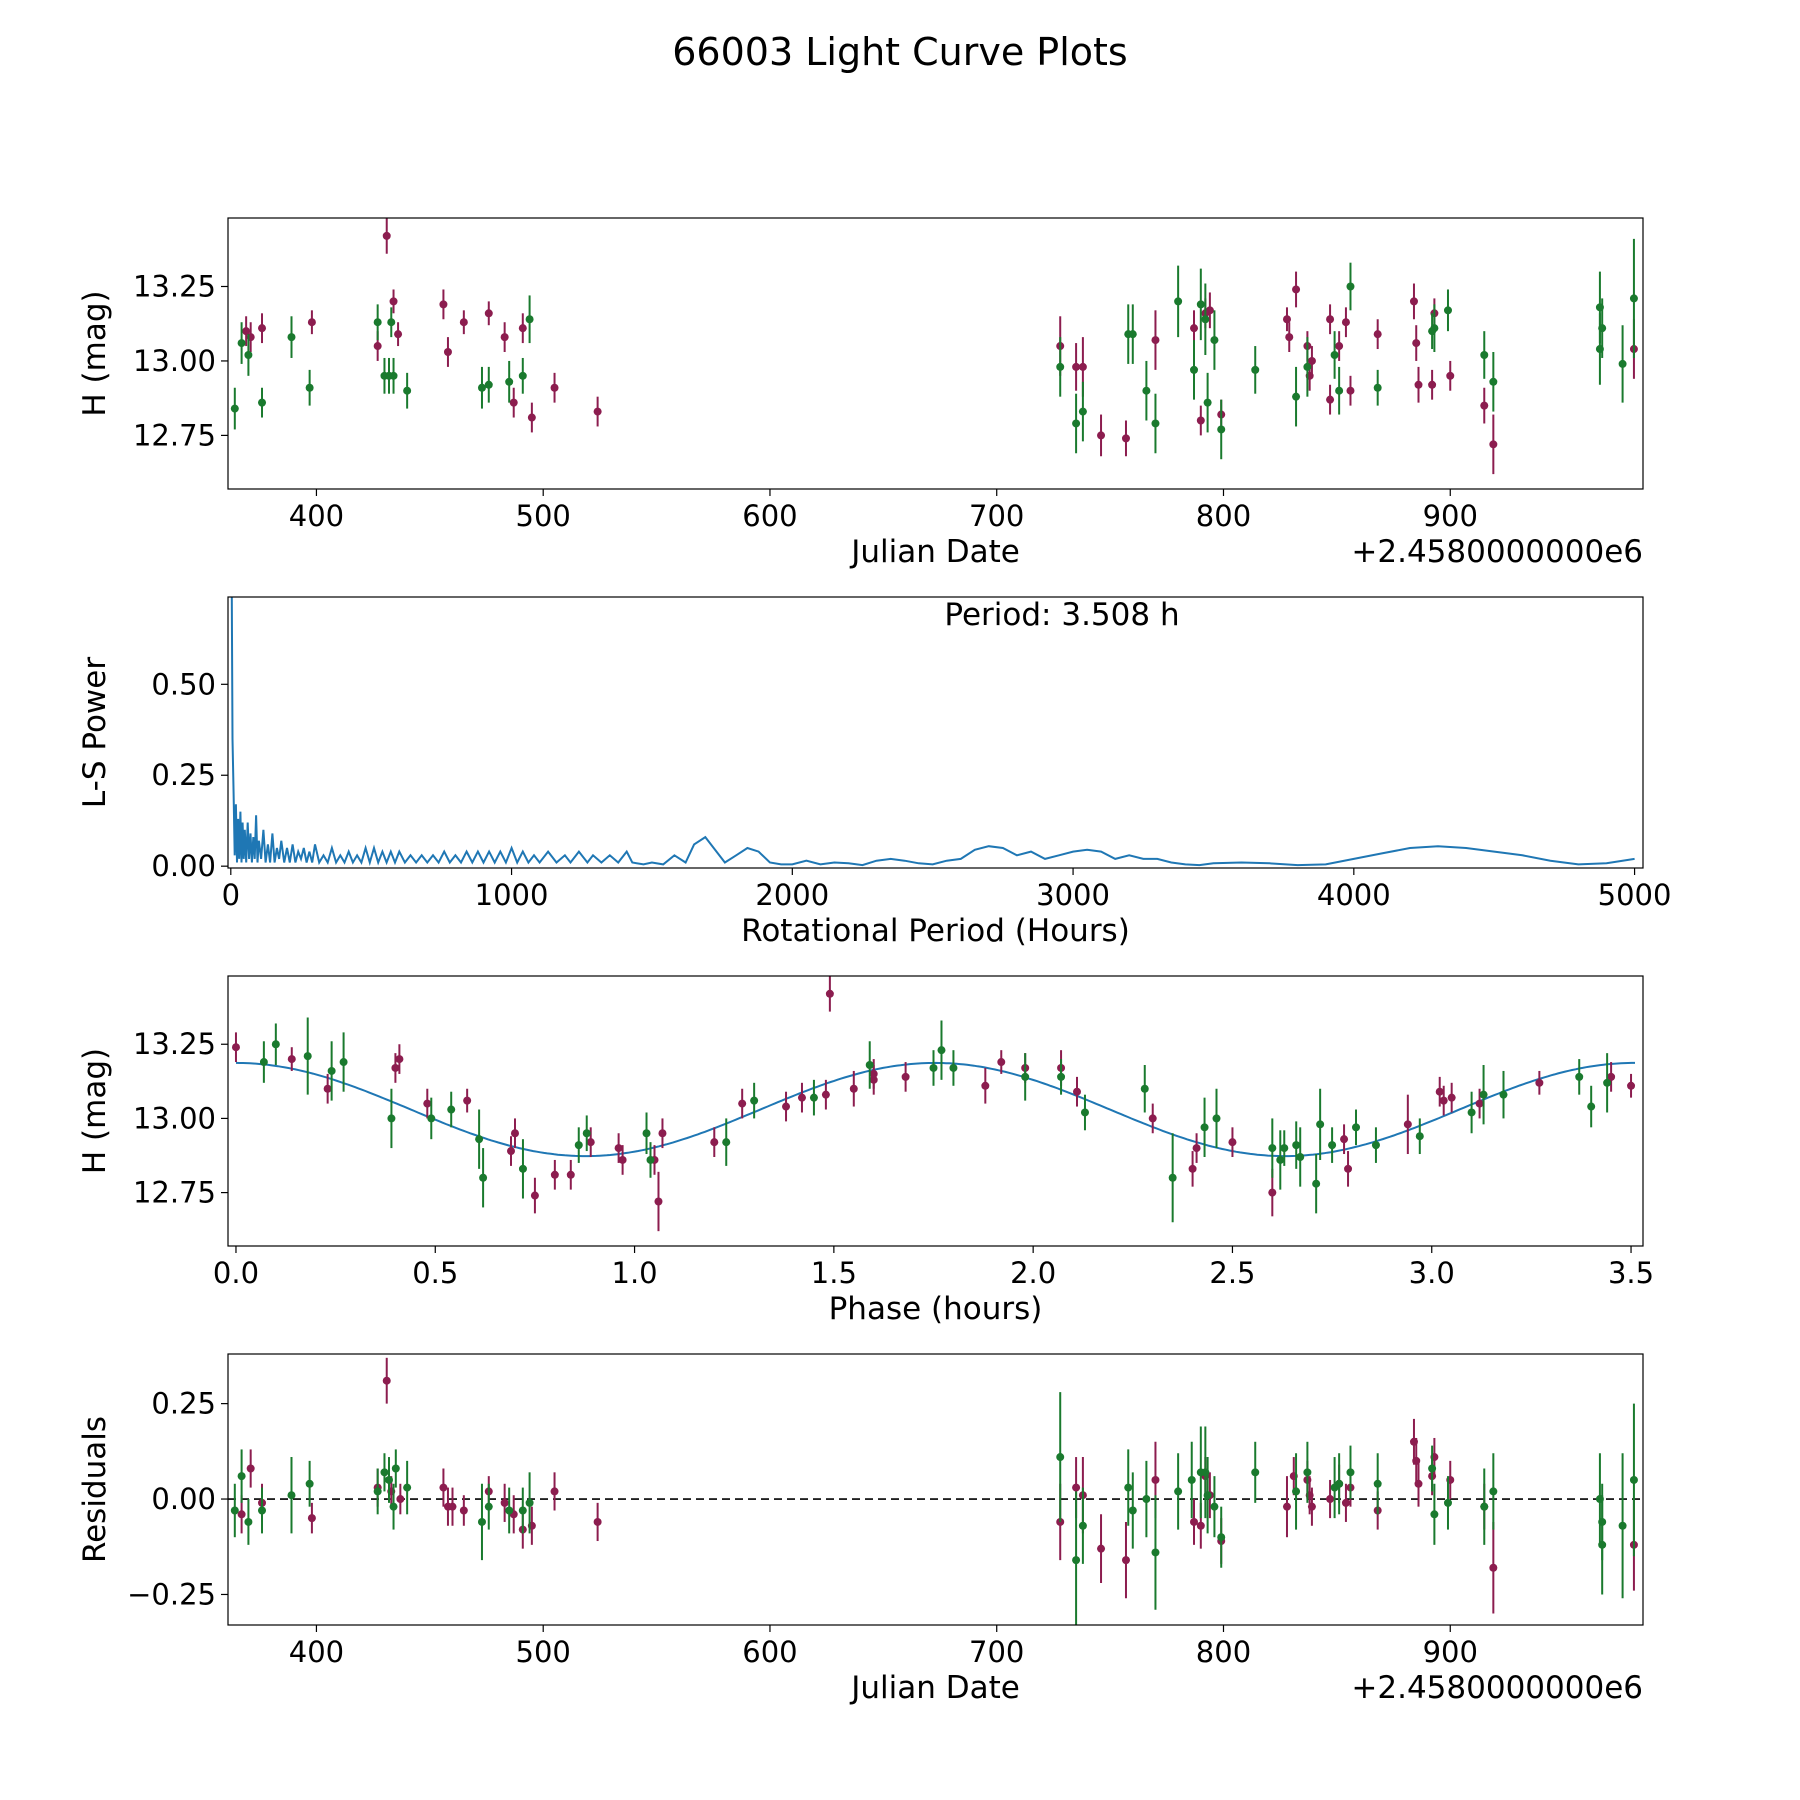 The width and height of the screenshot is (1800, 1800). What do you see at coordinates (174, 1118) in the screenshot?
I see `phased-y-tick-label: 13.00` at bounding box center [174, 1118].